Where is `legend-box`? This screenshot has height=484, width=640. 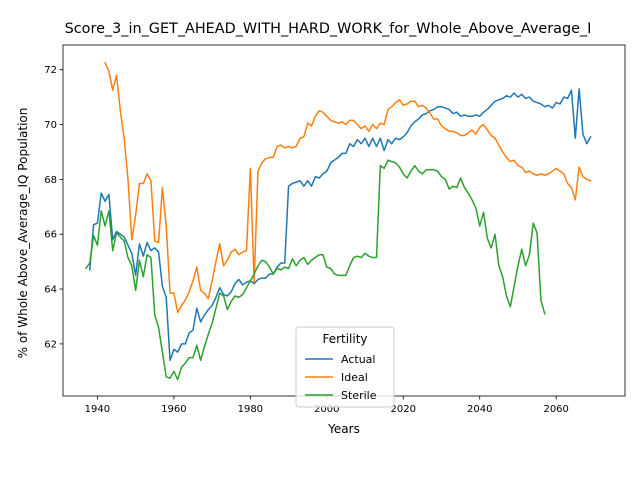 legend-box is located at coordinates (345, 367).